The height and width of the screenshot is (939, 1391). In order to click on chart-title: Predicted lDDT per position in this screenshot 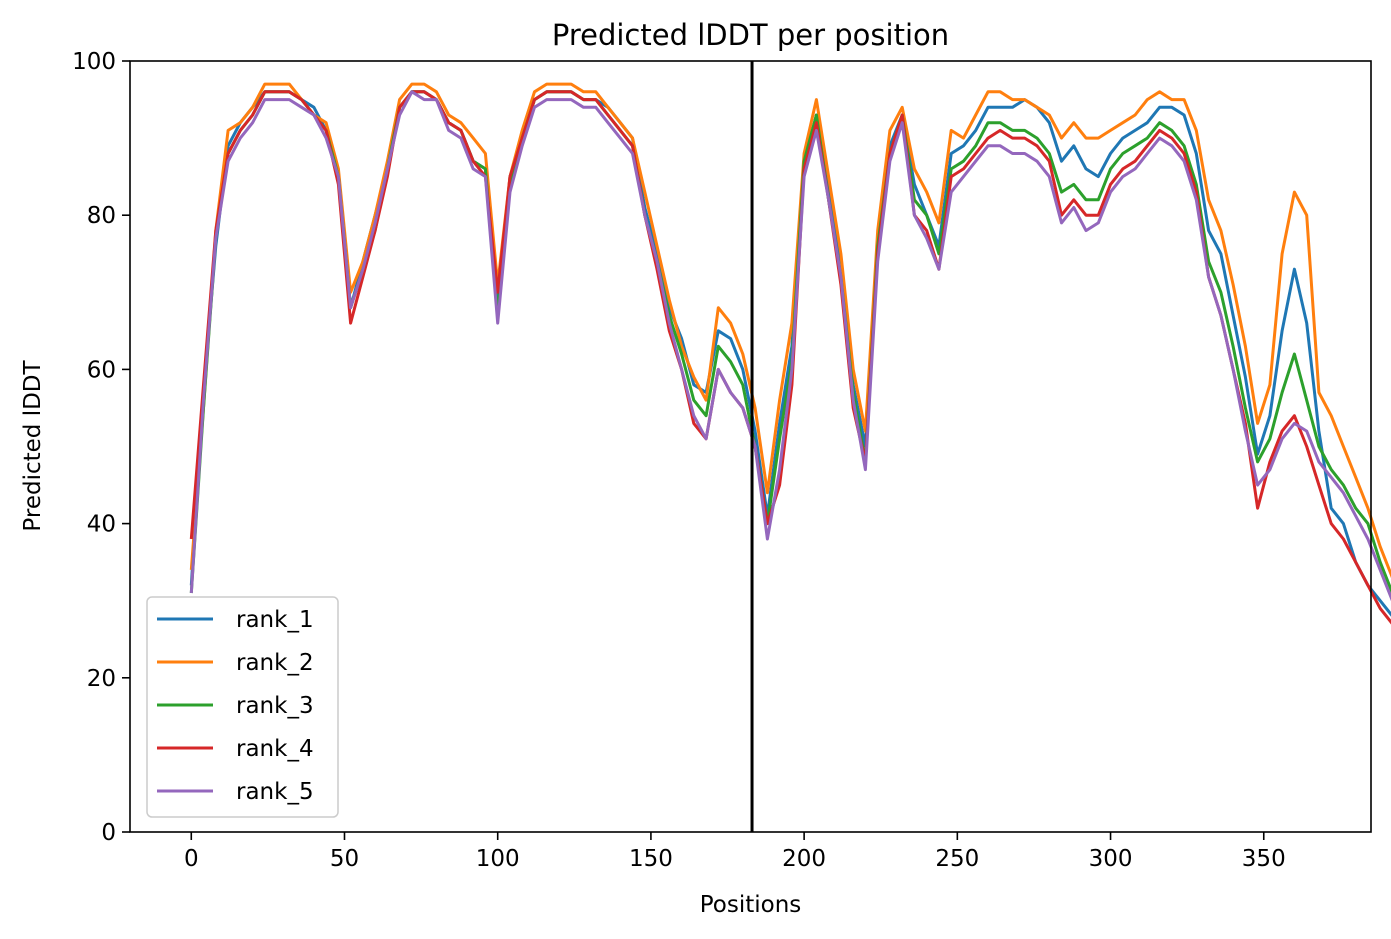, I will do `click(750, 35)`.